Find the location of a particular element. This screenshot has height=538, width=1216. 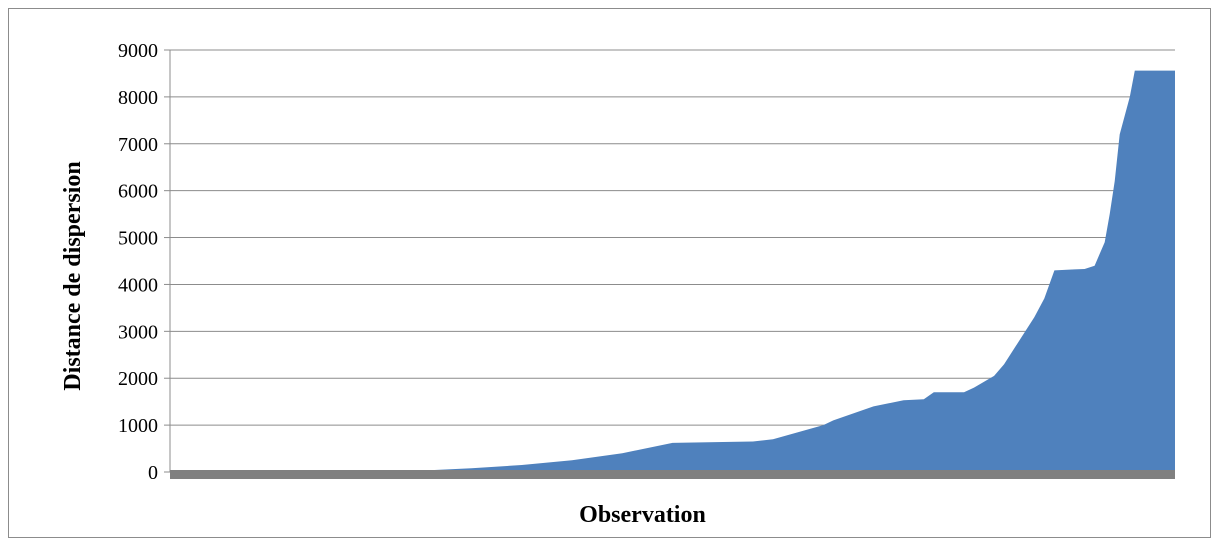

y-axis-title: Distance de dispersion is located at coordinates (73, 275).